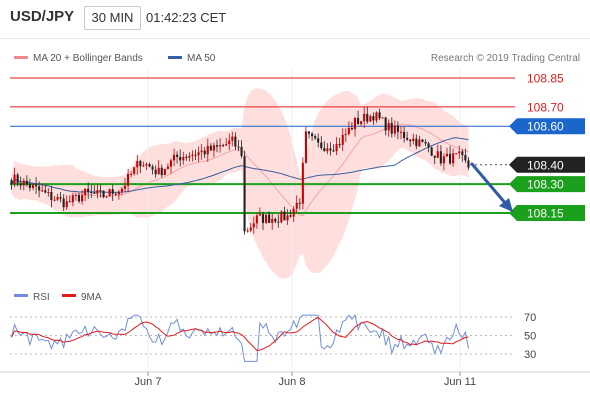 The height and width of the screenshot is (400, 590). Describe the element at coordinates (545, 107) in the screenshot. I see `level-label-108-70: 108.70` at that location.